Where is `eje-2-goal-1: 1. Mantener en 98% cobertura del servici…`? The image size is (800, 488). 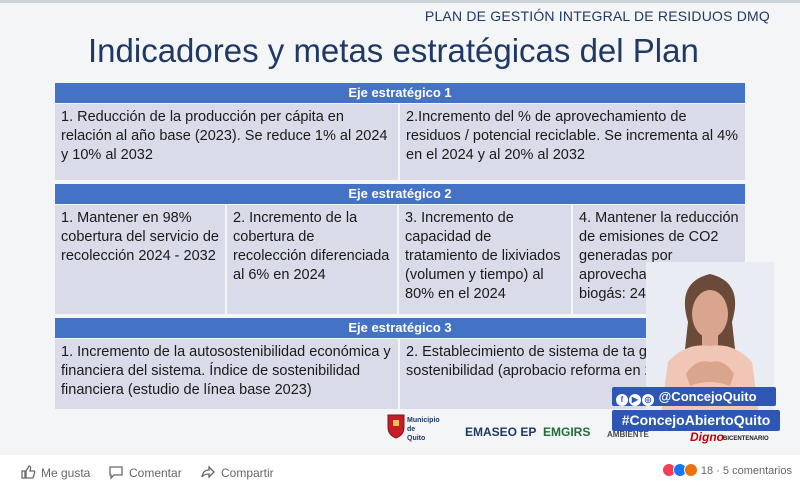 eje-2-goal-1: 1. Mantener en 98% cobertura del servici… is located at coordinates (140, 259).